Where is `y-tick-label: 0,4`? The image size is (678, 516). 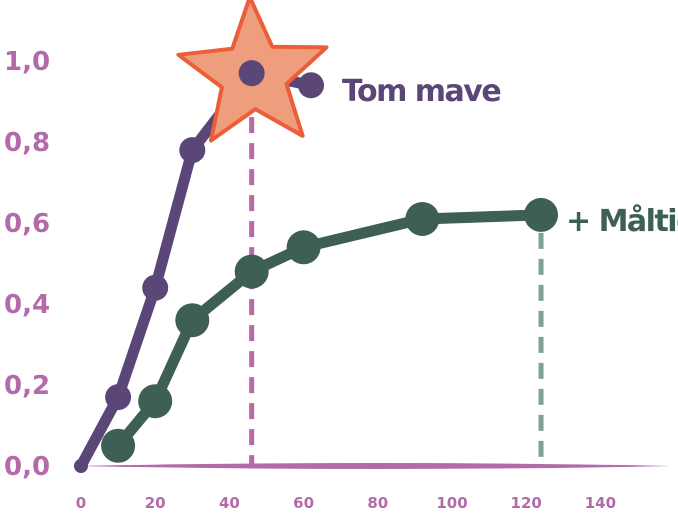 y-tick-label: 0,4 is located at coordinates (27, 305).